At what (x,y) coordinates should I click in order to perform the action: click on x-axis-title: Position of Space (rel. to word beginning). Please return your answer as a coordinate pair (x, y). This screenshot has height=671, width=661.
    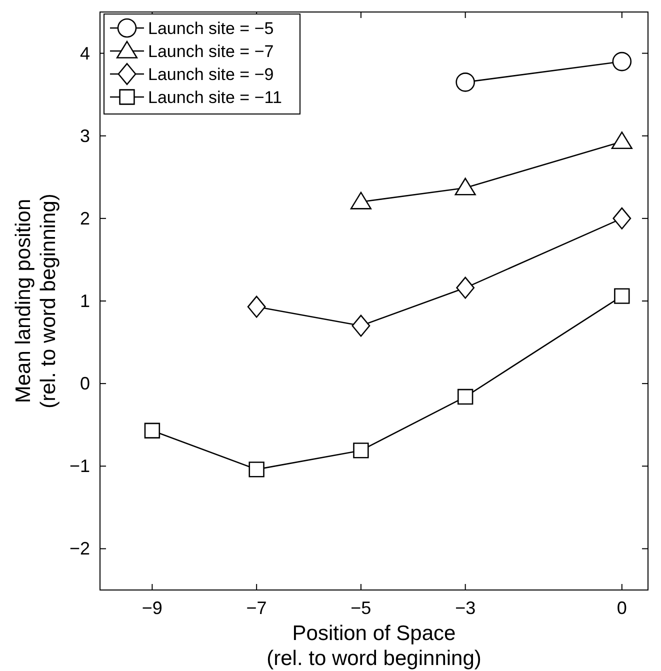
    Looking at the image, I should click on (374, 646).